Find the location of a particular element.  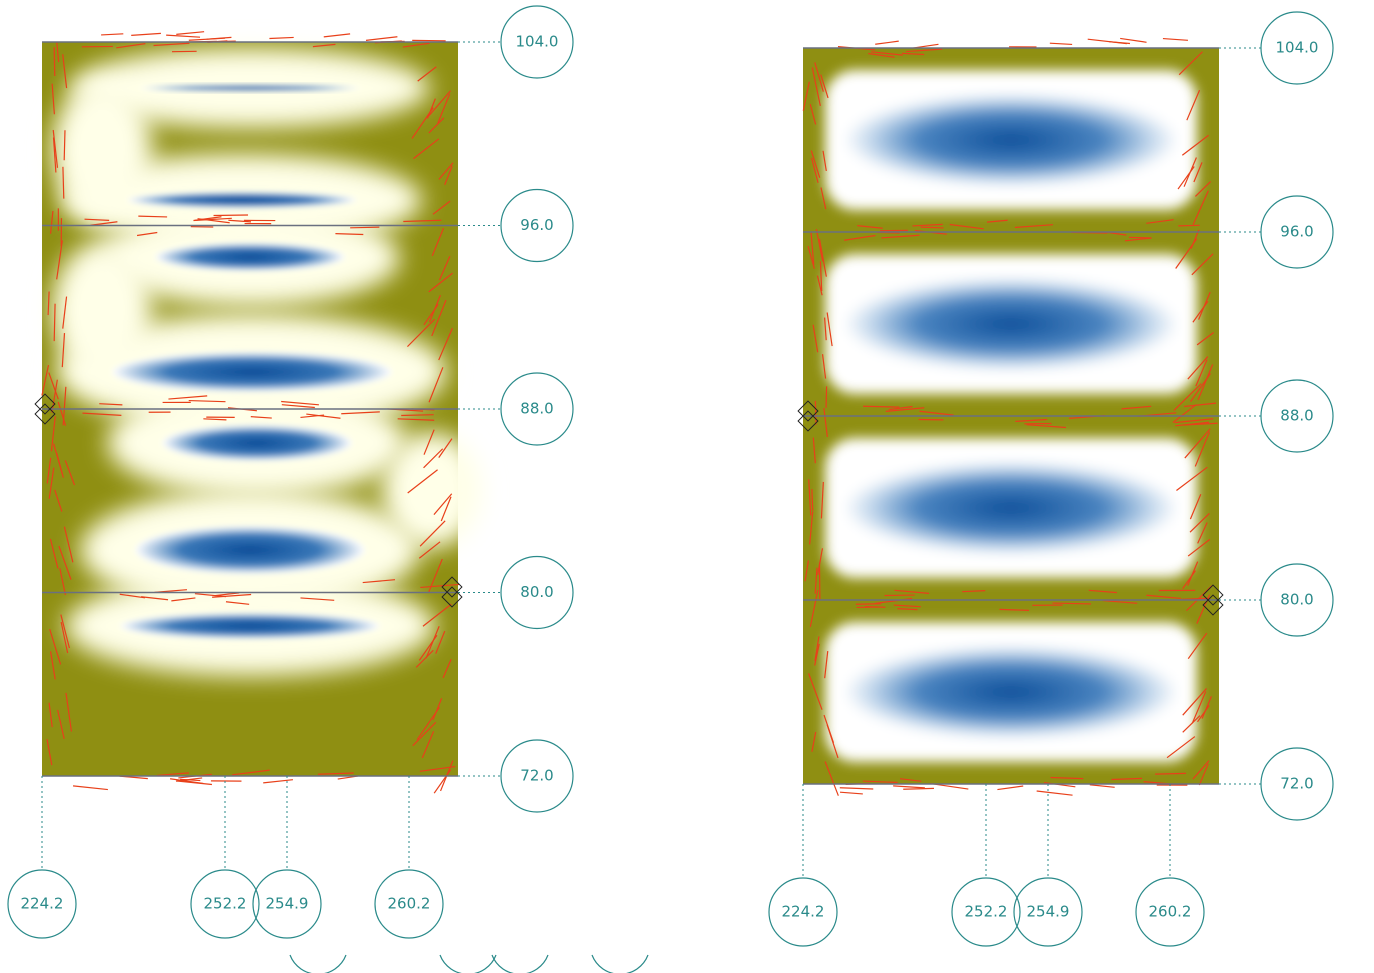

grid-row-label: 96.0 is located at coordinates (1296, 232).